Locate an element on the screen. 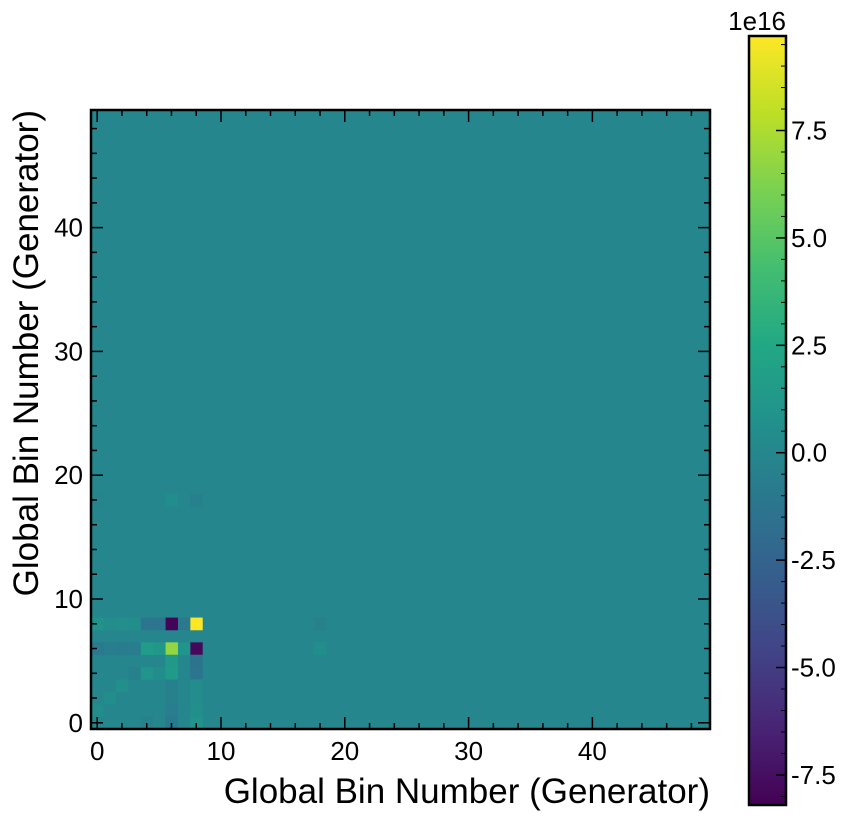 This screenshot has width=853, height=818. colorbar-frame is located at coordinates (767, 420).